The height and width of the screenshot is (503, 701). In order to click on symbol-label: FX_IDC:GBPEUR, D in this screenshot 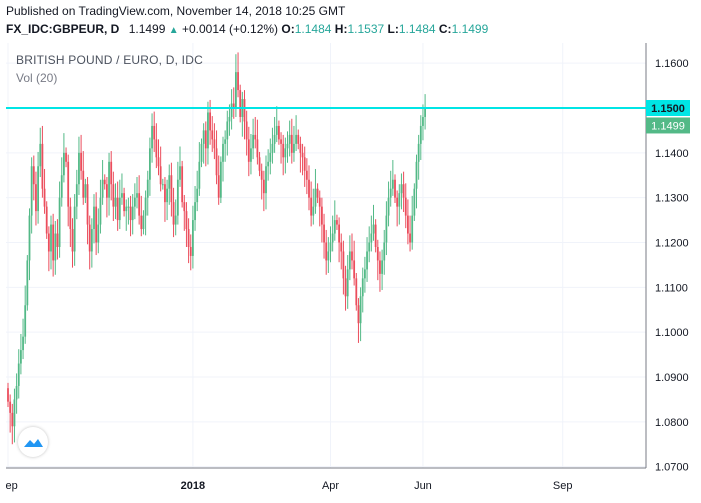, I will do `click(63, 29)`.